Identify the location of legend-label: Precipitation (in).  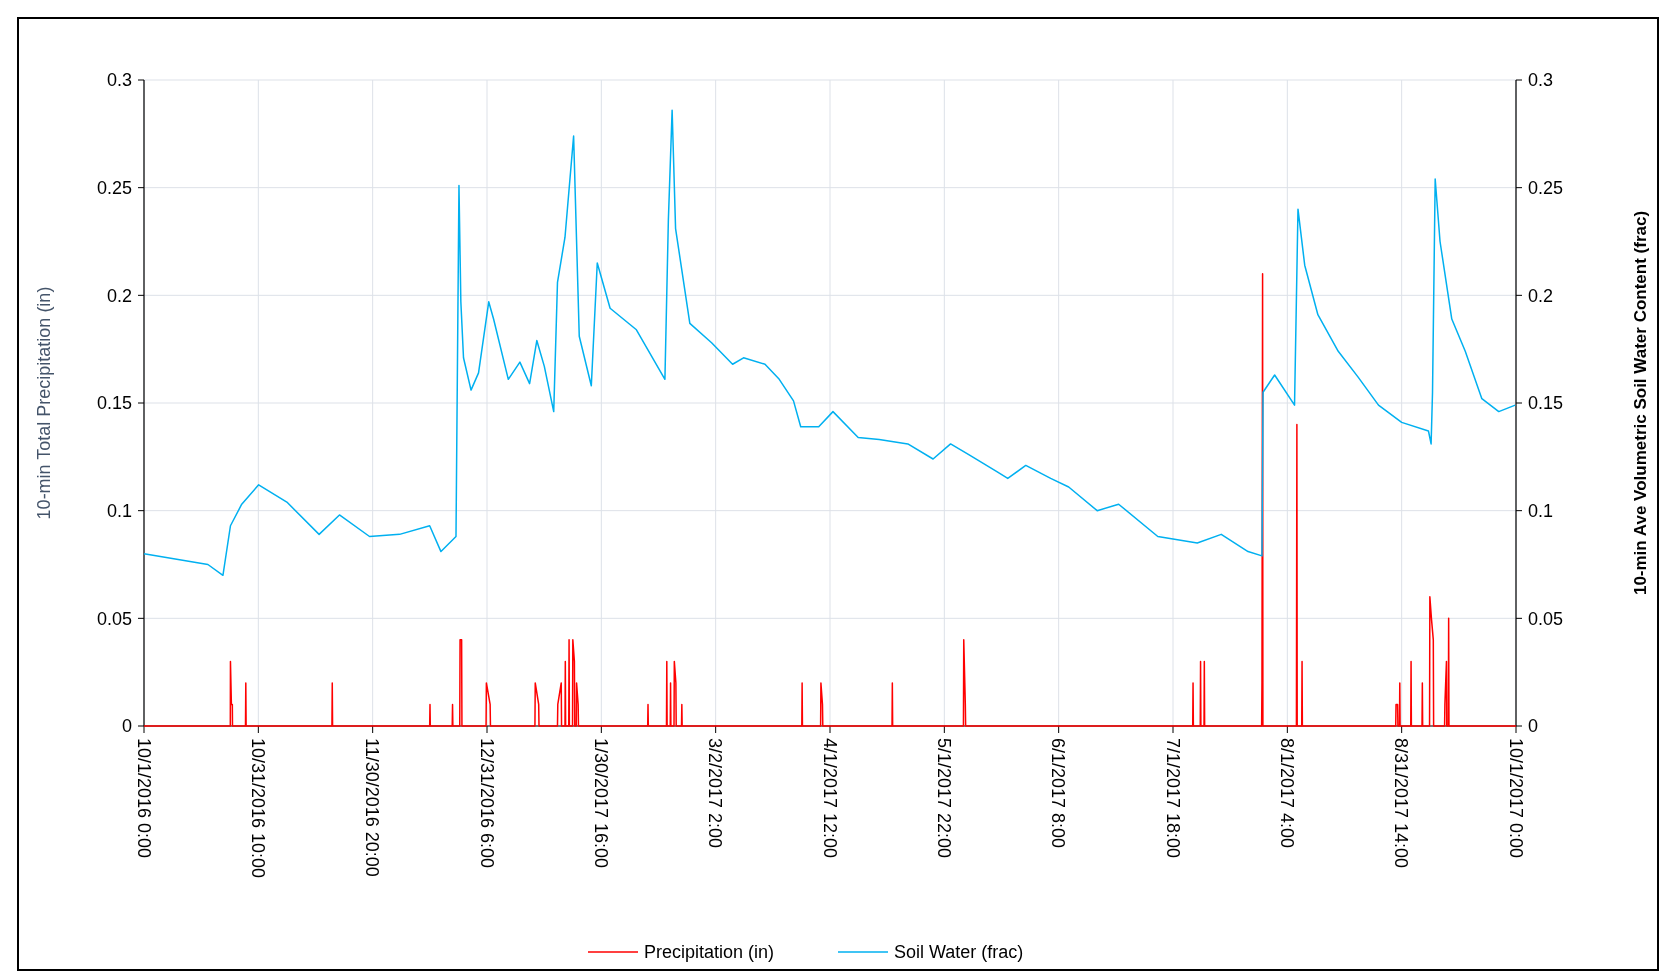
(709, 952).